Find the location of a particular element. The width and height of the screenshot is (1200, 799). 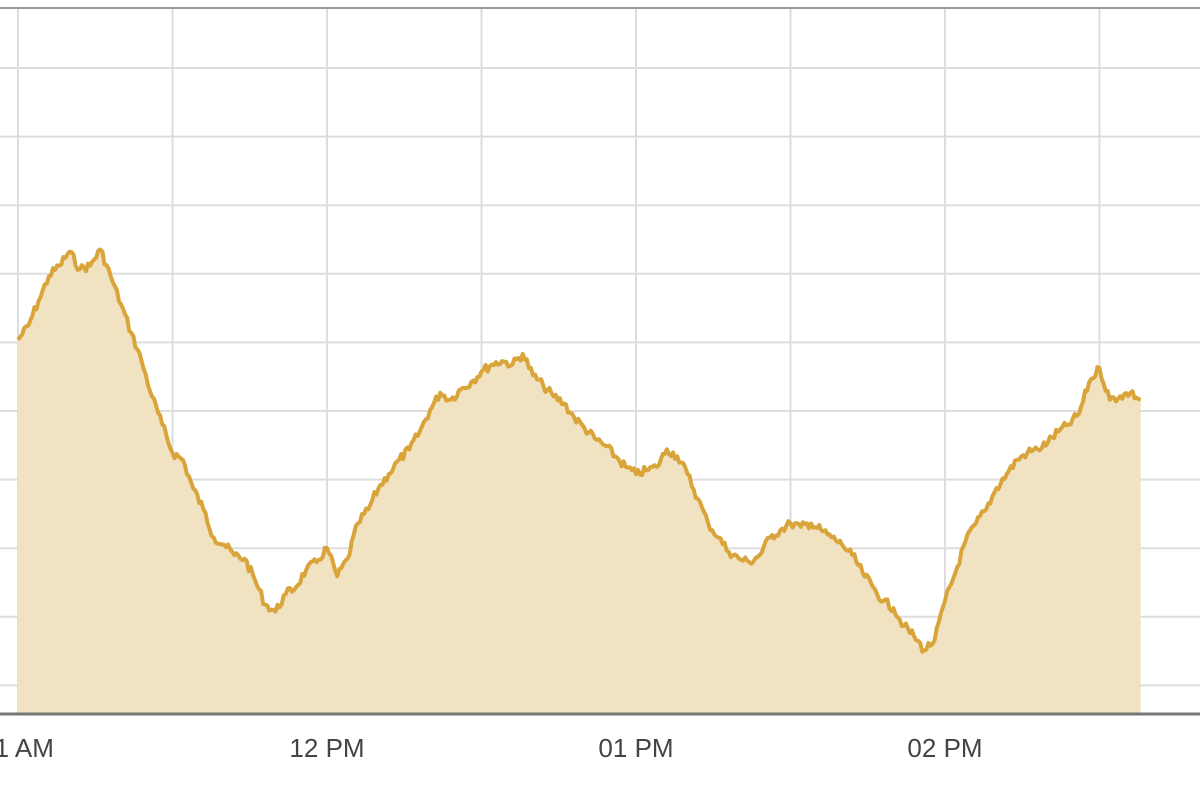

x-tick-label: 11 AM is located at coordinates (27, 748).